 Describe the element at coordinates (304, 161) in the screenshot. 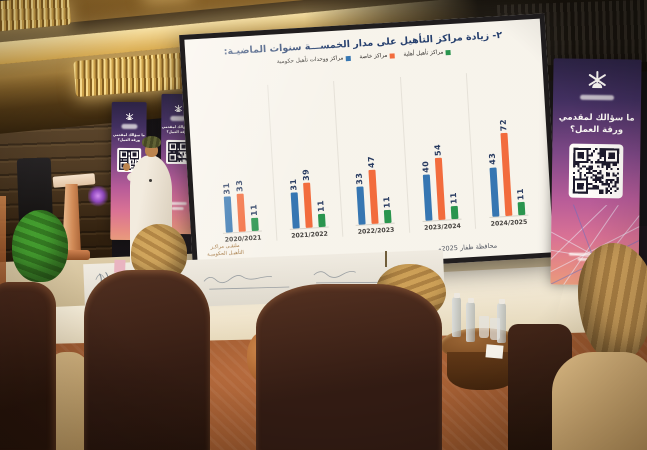

I see `chart-group: 31 39 11 2021/2022` at that location.